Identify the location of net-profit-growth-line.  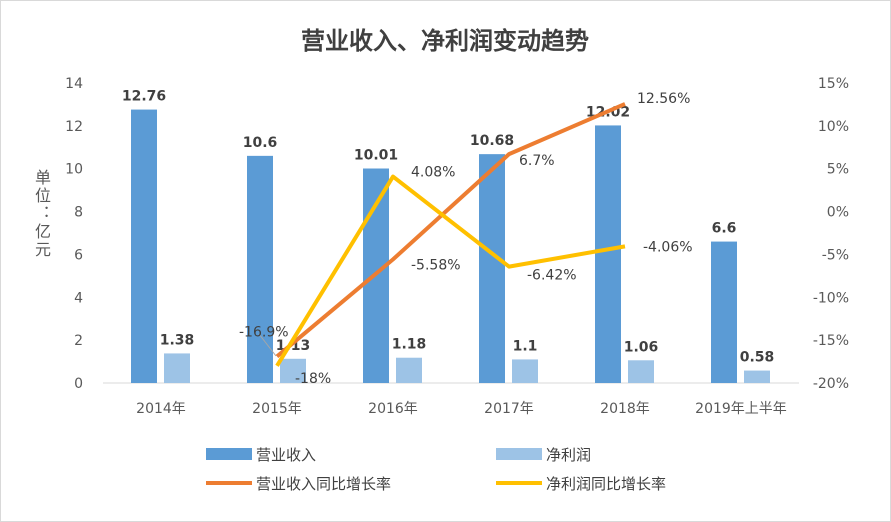
(450, 270).